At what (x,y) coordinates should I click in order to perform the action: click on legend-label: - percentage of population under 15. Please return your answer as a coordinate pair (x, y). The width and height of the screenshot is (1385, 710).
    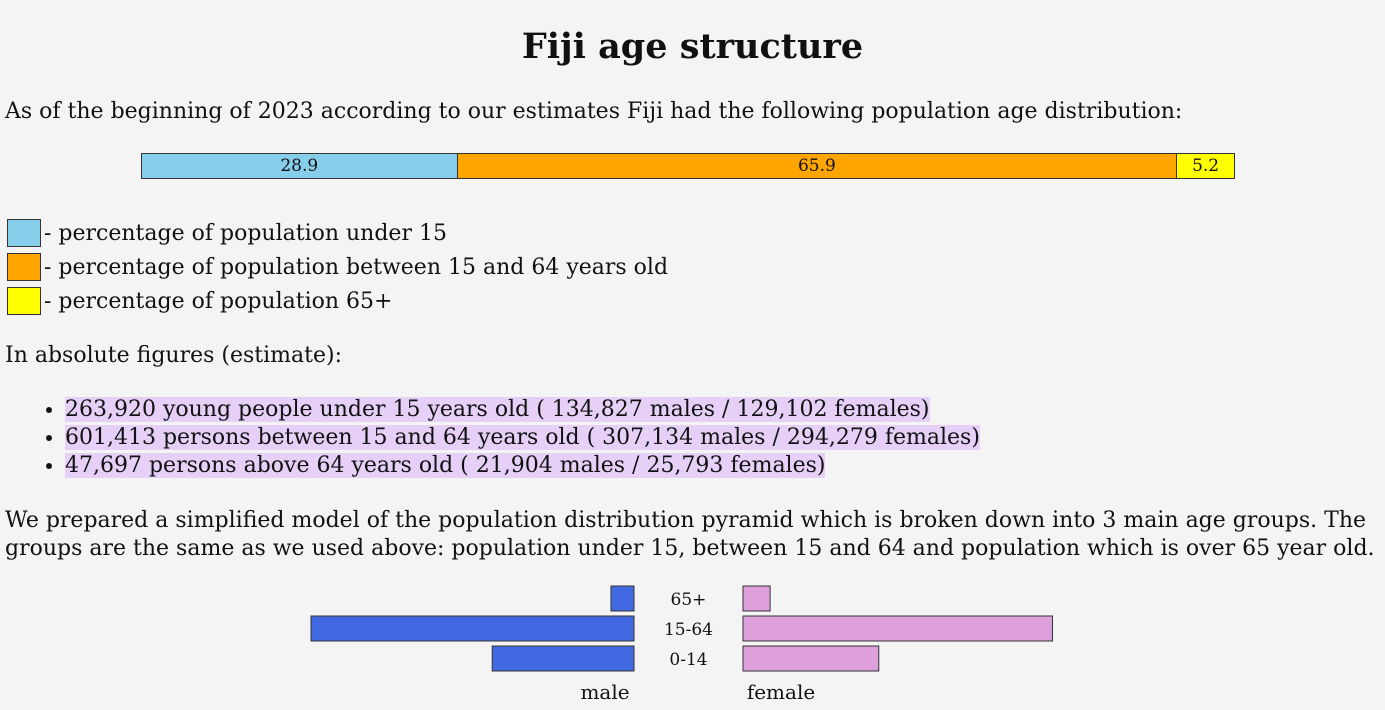
    Looking at the image, I should click on (245, 233).